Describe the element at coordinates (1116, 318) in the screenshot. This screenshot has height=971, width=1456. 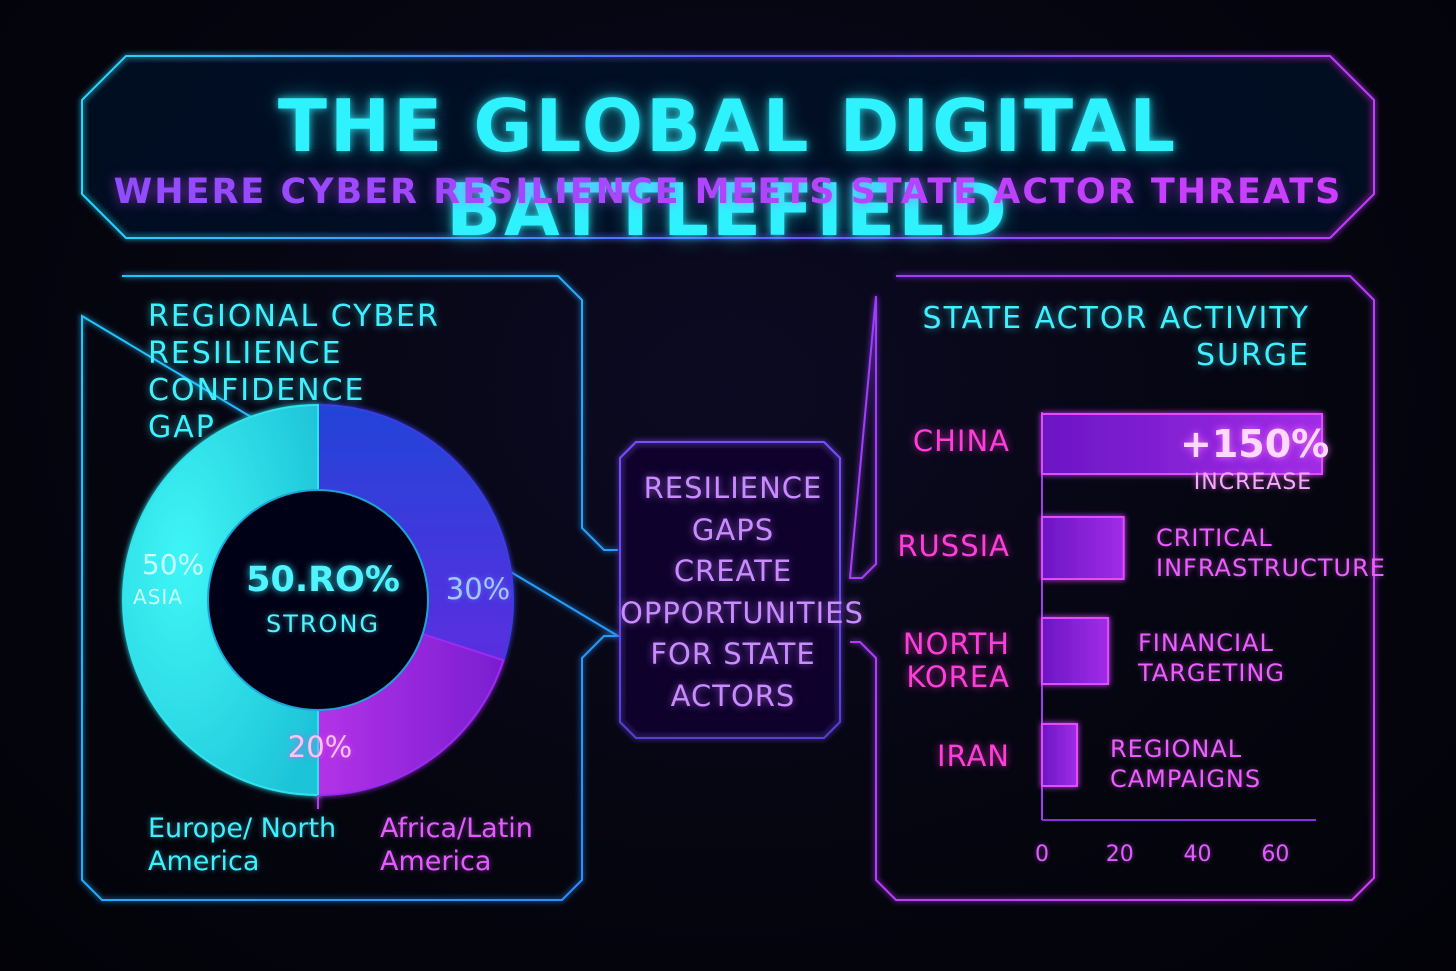
I see `bar-title-line: STATE ACTOR ACTIVITY` at that location.